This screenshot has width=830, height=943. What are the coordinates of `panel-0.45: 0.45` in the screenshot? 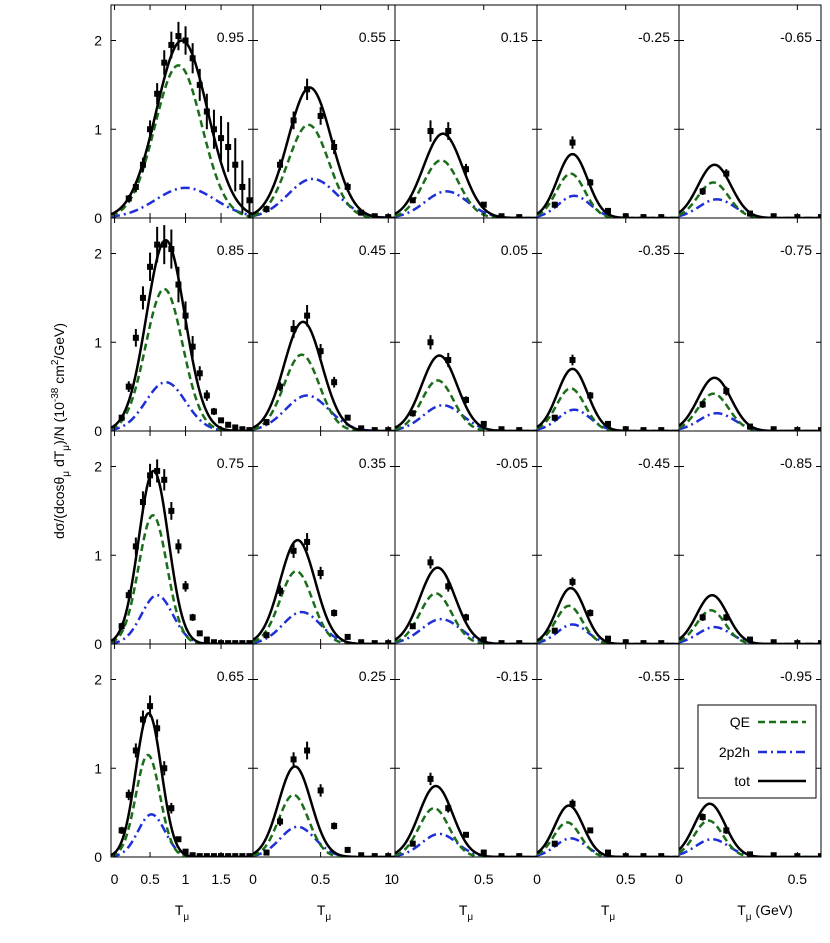 It's located at (324, 324).